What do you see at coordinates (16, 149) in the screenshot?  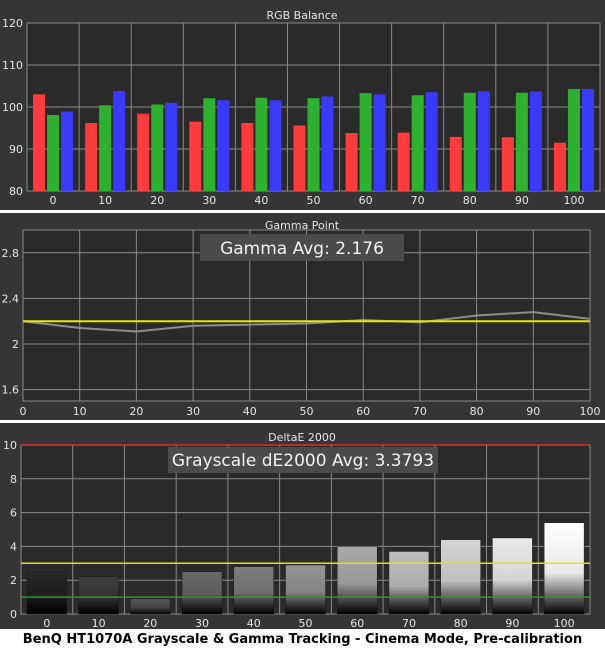 I see `y-tick-label: 90` at bounding box center [16, 149].